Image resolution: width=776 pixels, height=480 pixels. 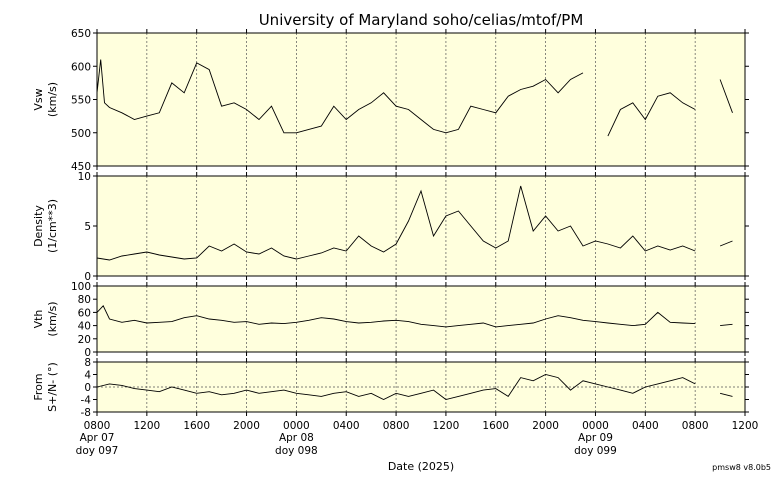 I want to click on y-tick-label: -4, so click(x=86, y=401).